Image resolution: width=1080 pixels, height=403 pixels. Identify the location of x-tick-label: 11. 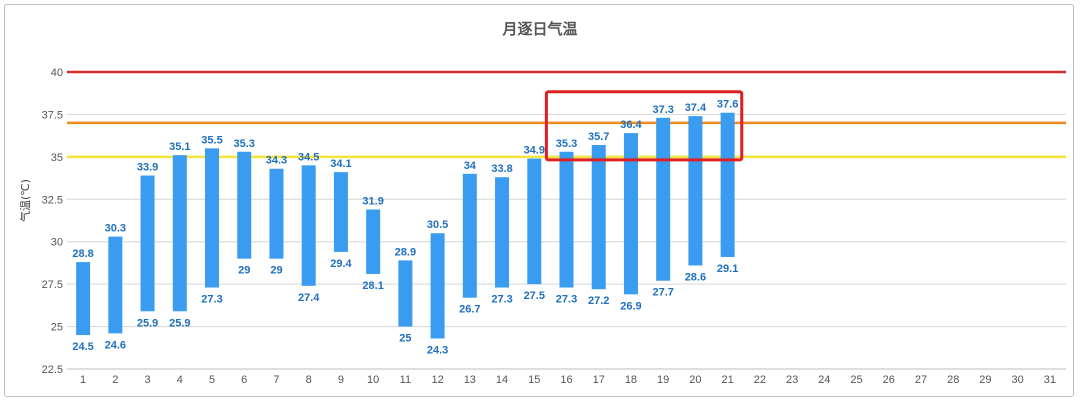
(405, 380).